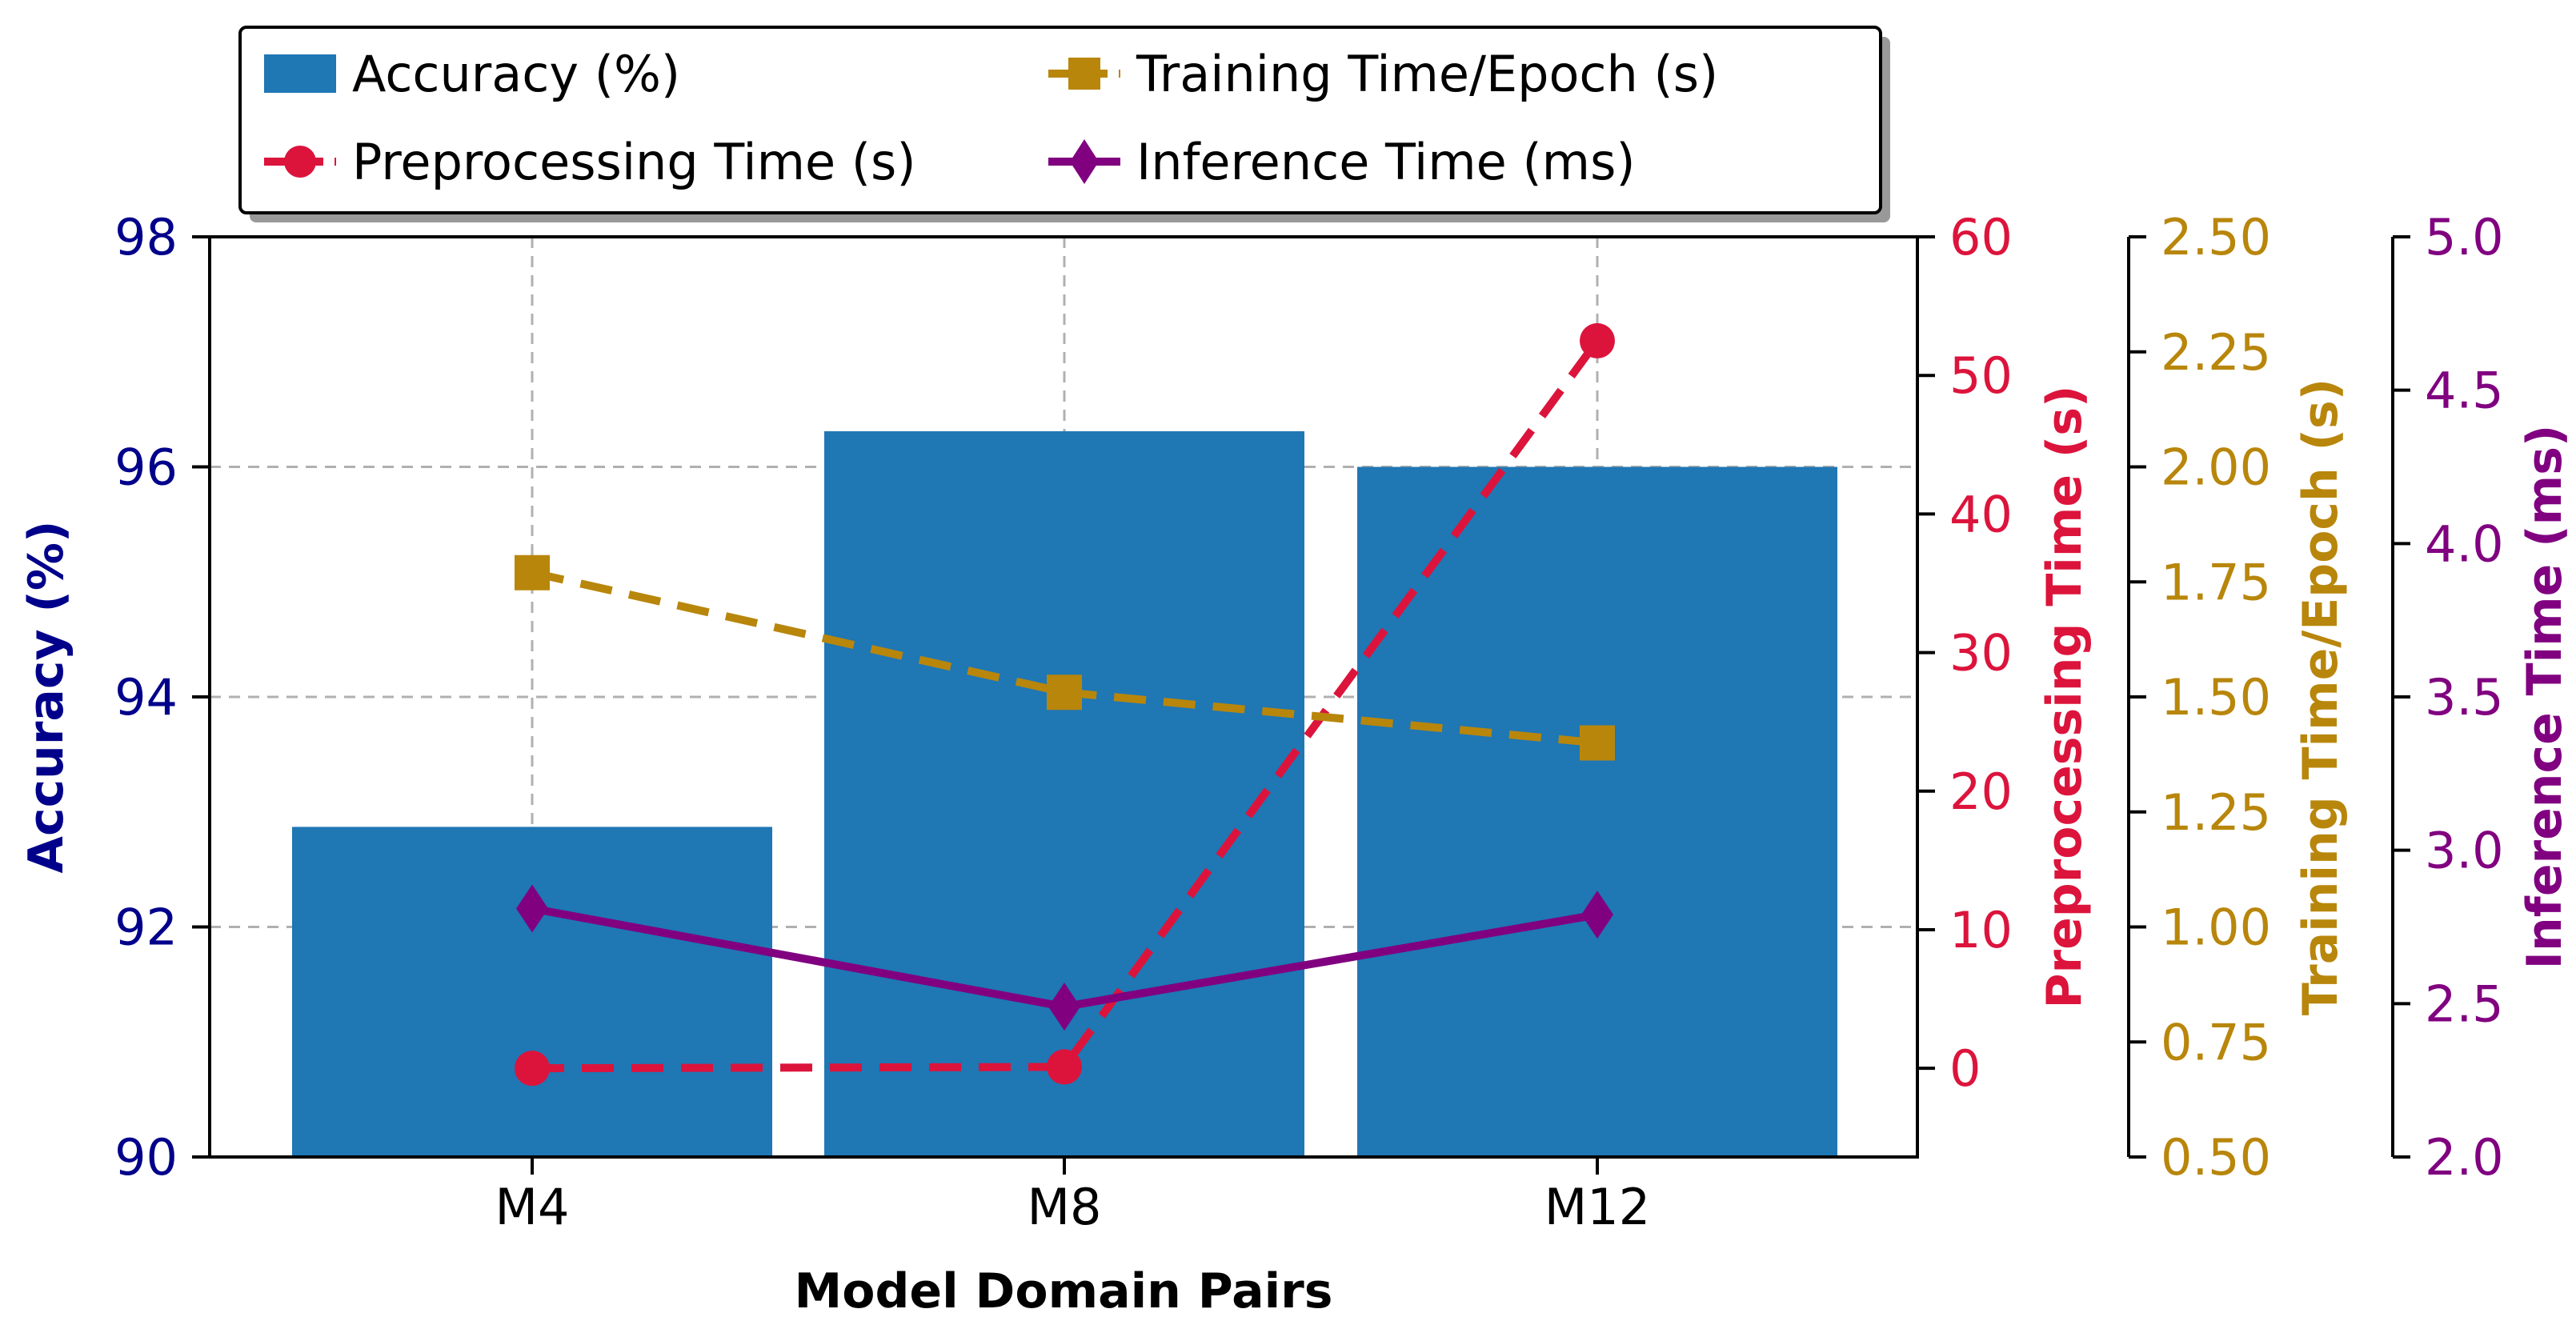 The width and height of the screenshot is (2576, 1333). What do you see at coordinates (1064, 657) in the screenshot?
I see `series-line-training` at bounding box center [1064, 657].